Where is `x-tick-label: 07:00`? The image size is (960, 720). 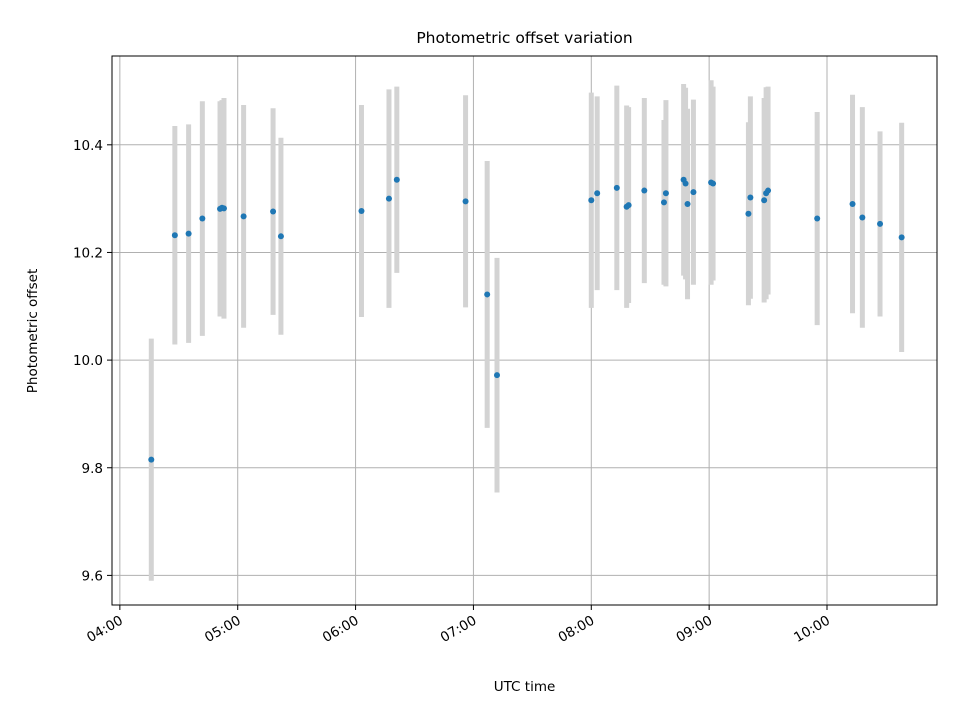 x-tick-label: 07:00 is located at coordinates (459, 629).